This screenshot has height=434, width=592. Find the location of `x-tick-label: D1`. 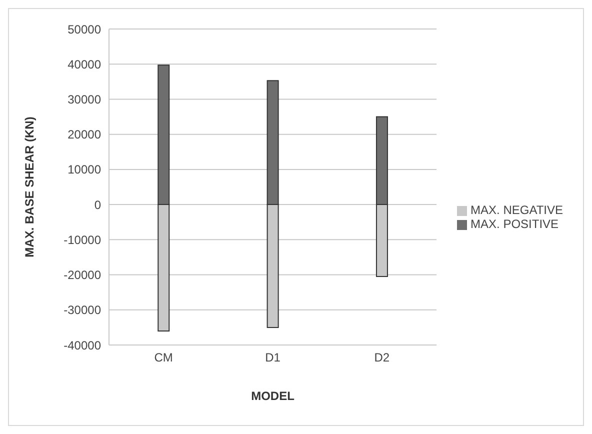

x-tick-label: D1 is located at coordinates (273, 357).